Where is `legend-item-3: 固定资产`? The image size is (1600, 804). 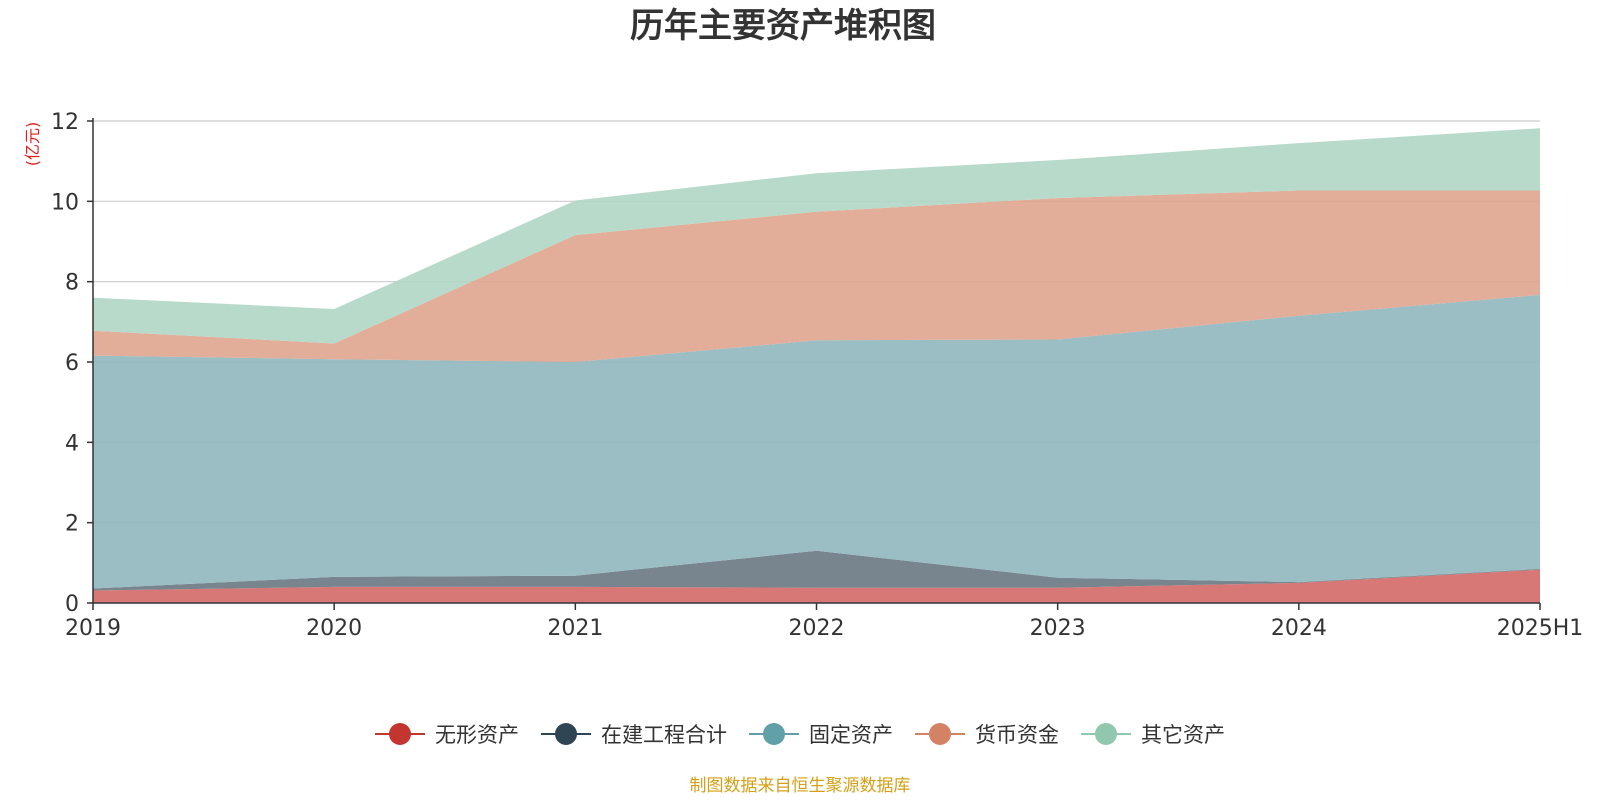 legend-item-3: 固定资产 is located at coordinates (821, 735).